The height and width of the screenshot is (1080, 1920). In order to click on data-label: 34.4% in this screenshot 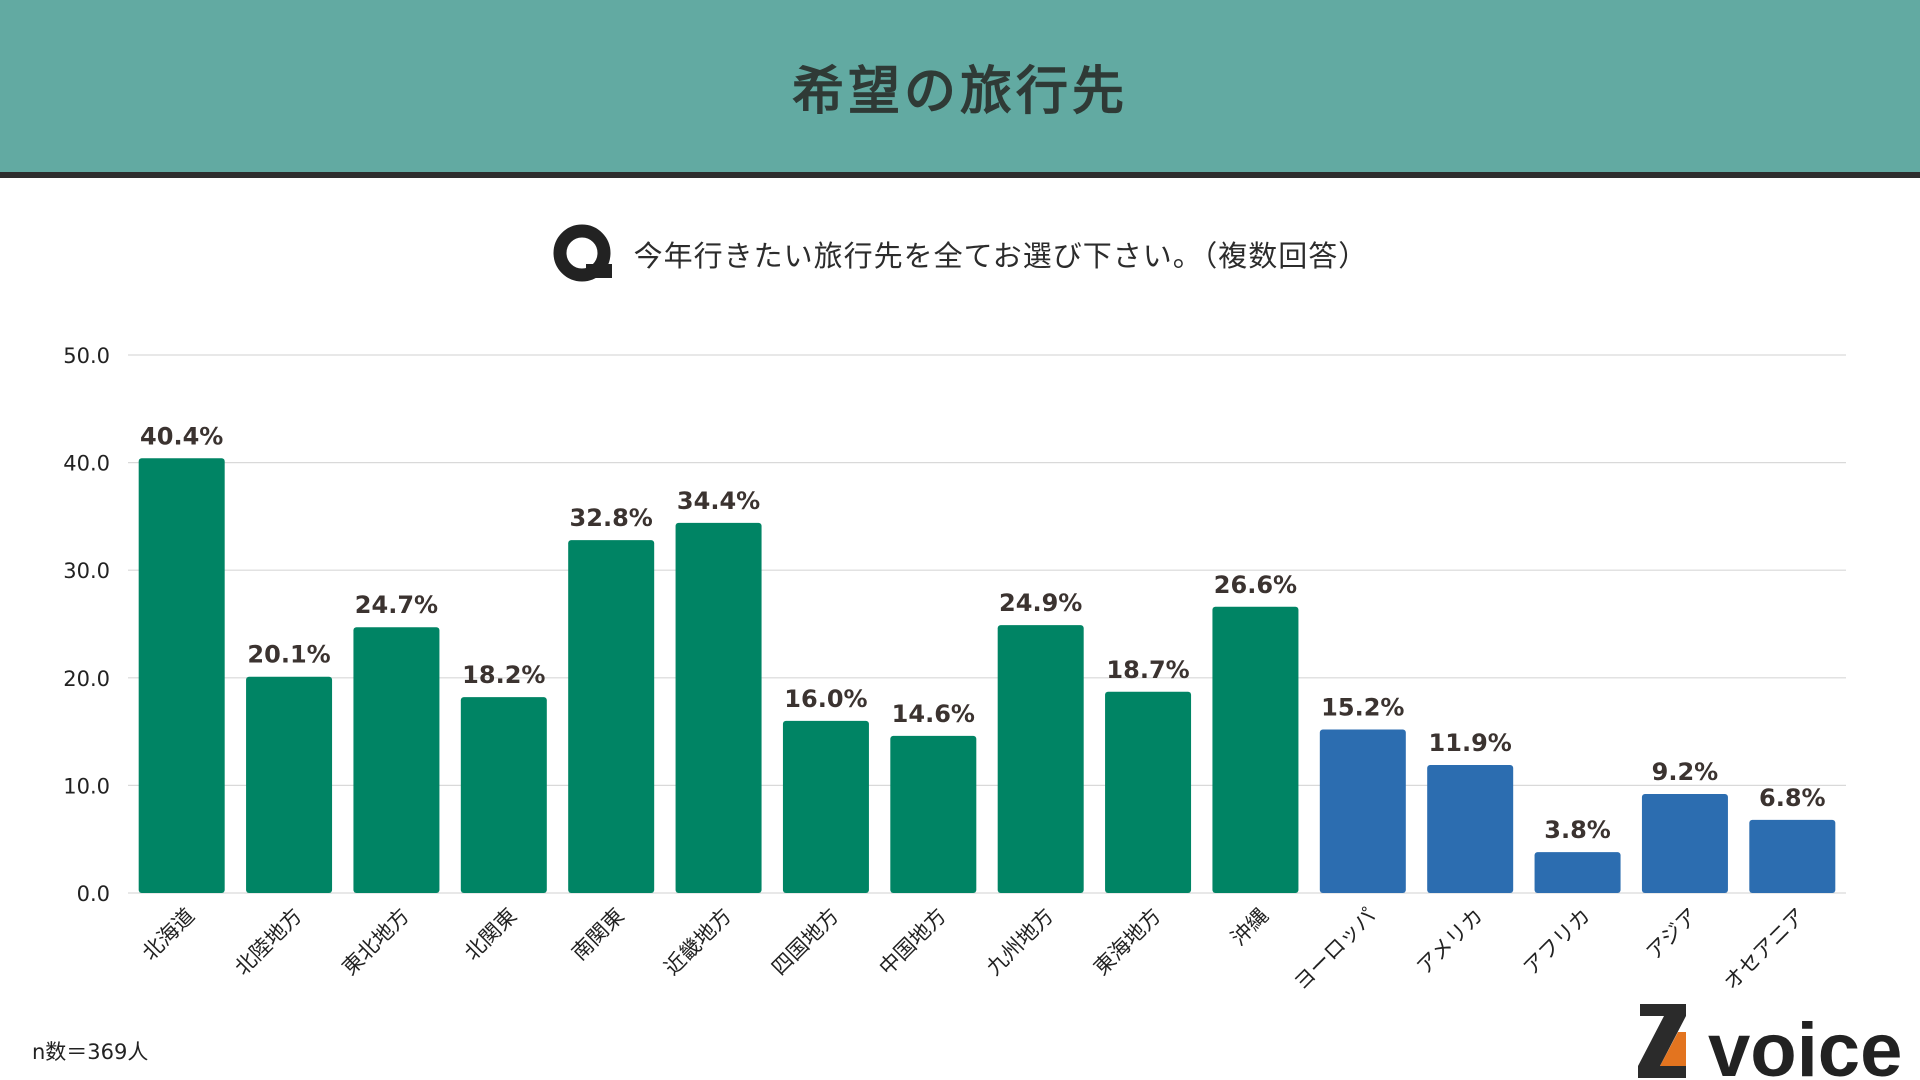, I will do `click(718, 501)`.